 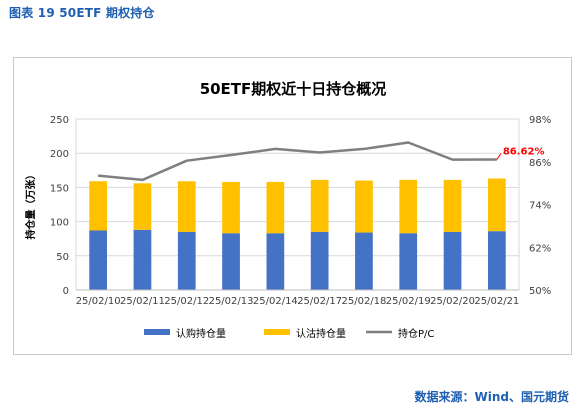 What do you see at coordinates (524, 152) in the screenshot?
I see `pc-annotation: 86.62%` at bounding box center [524, 152].